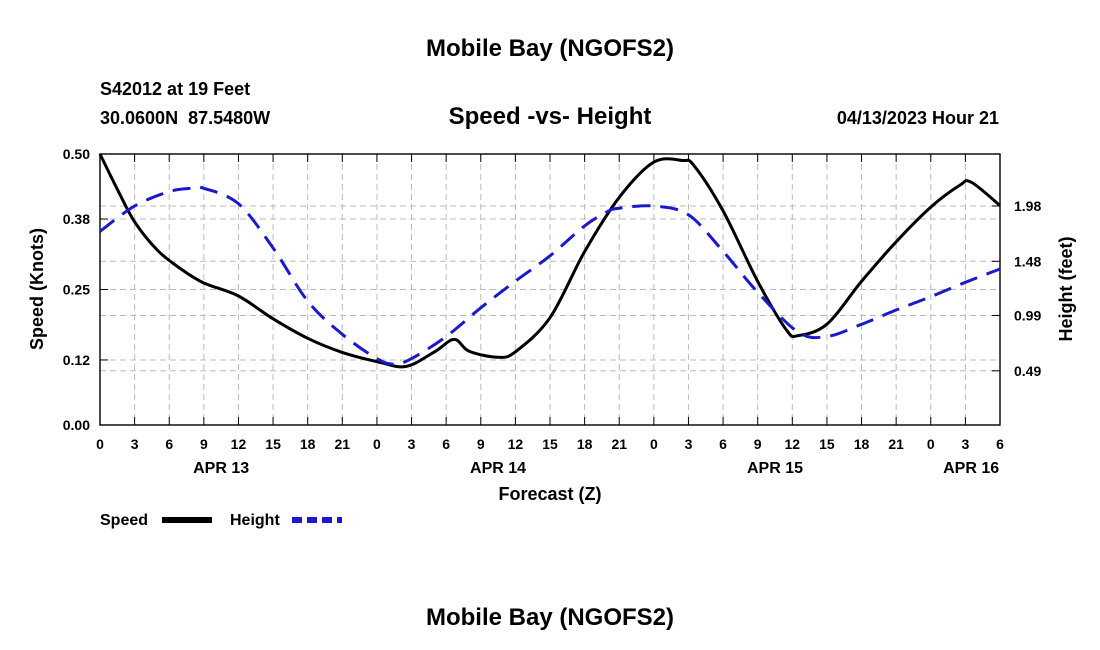 The width and height of the screenshot is (1100, 650). What do you see at coordinates (550, 617) in the screenshot?
I see `footer-title: Mobile Bay (NGOFS2)` at bounding box center [550, 617].